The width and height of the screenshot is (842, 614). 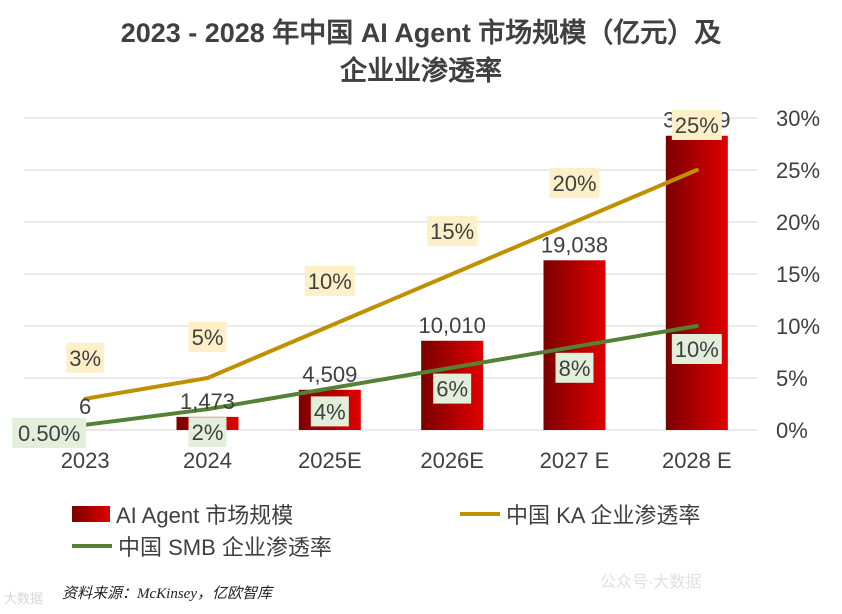 What do you see at coordinates (574, 244) in the screenshot?
I see `bar-value-label: 19,038` at bounding box center [574, 244].